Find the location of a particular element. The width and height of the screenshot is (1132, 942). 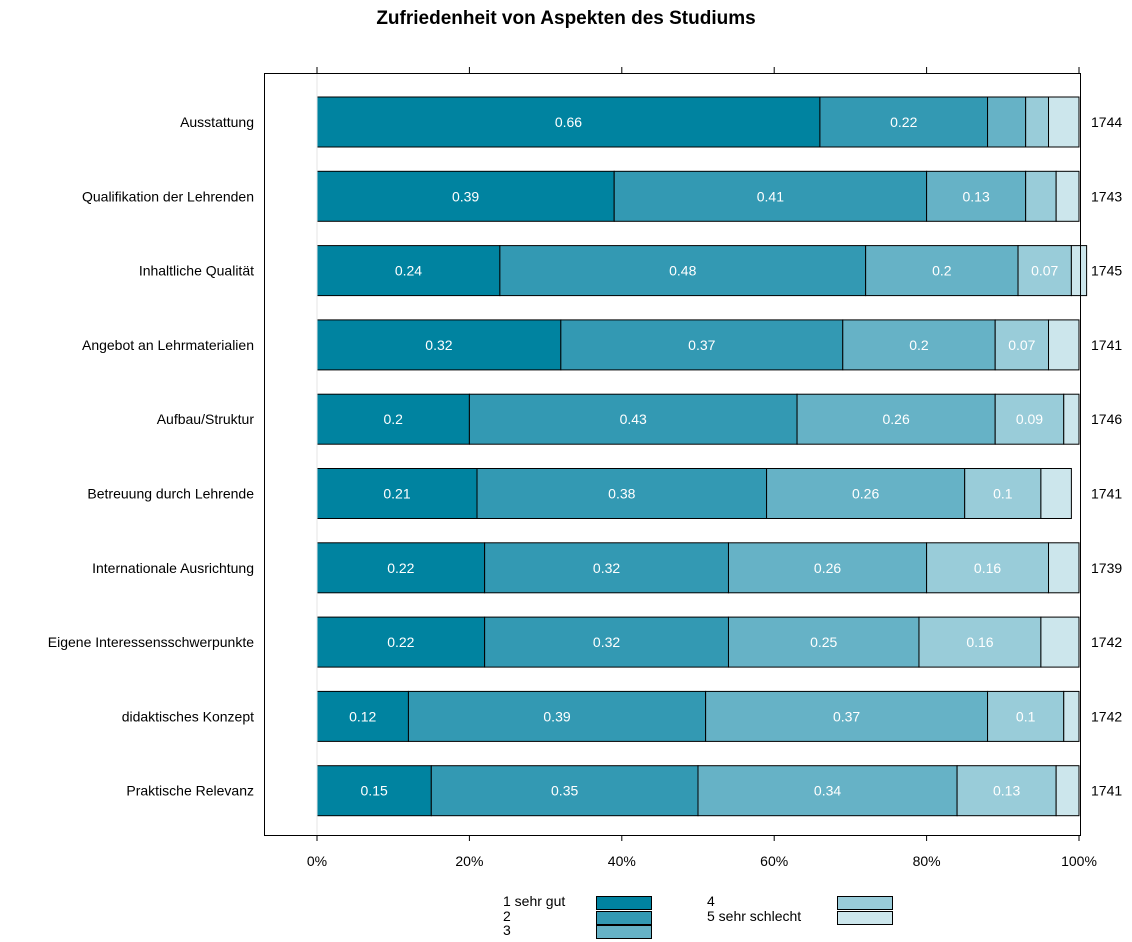

data-label: 0.66 is located at coordinates (568, 122).